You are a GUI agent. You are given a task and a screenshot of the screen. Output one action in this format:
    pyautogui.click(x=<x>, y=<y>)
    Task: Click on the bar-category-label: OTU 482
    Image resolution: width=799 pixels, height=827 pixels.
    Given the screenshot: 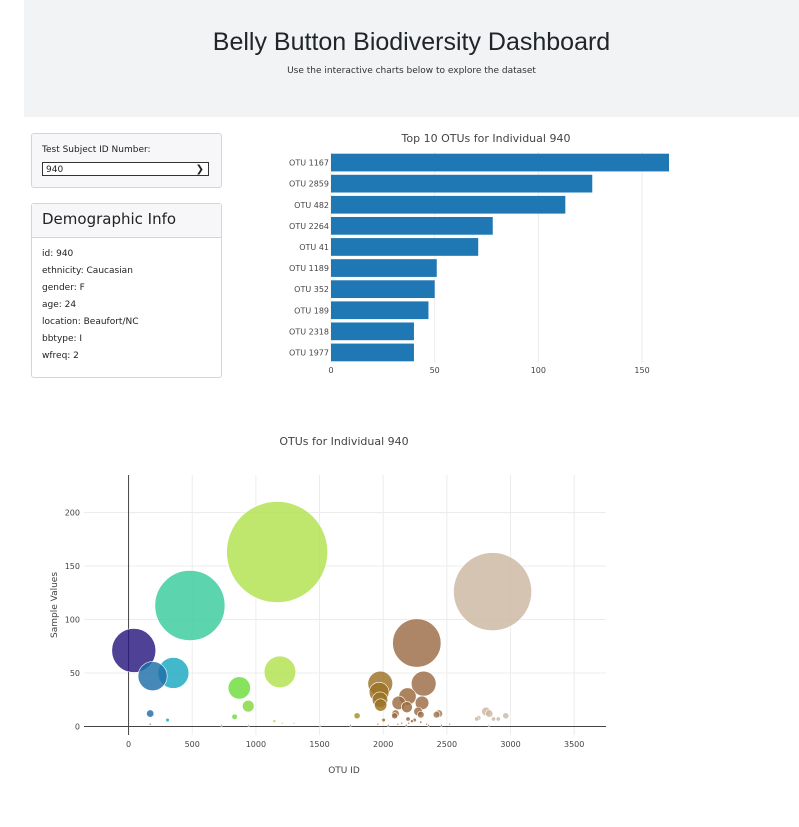 What is the action you would take?
    pyautogui.click(x=311, y=205)
    